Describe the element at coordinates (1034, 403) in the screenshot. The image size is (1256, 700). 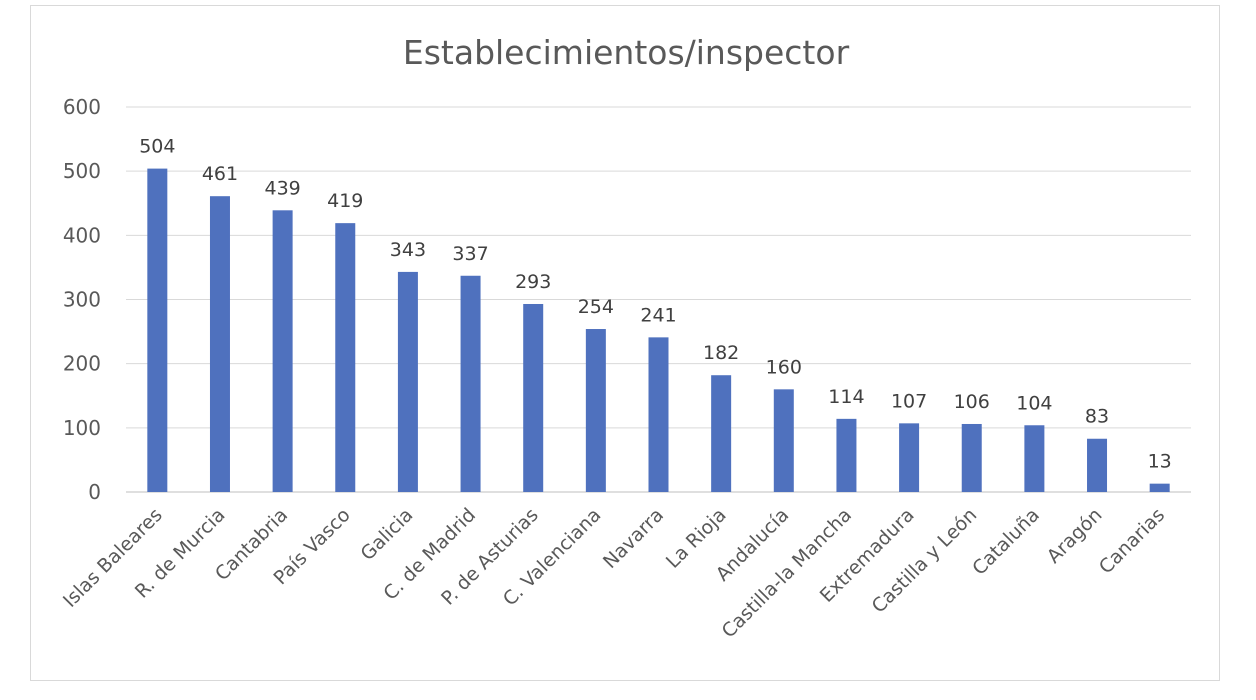
I see `data-label: 104` at that location.